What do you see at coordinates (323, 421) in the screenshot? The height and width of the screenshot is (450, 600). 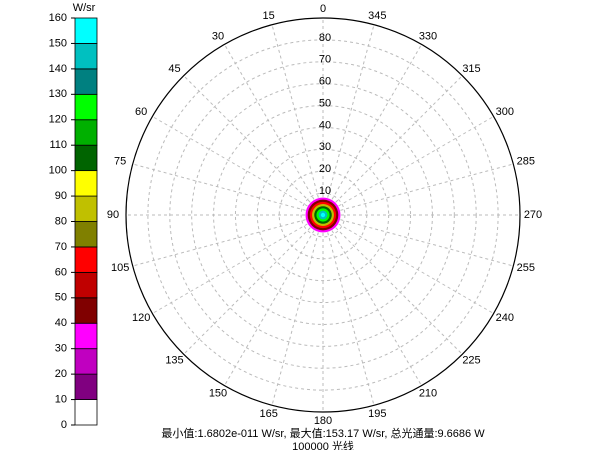 I see `angle-label: 180` at bounding box center [323, 421].